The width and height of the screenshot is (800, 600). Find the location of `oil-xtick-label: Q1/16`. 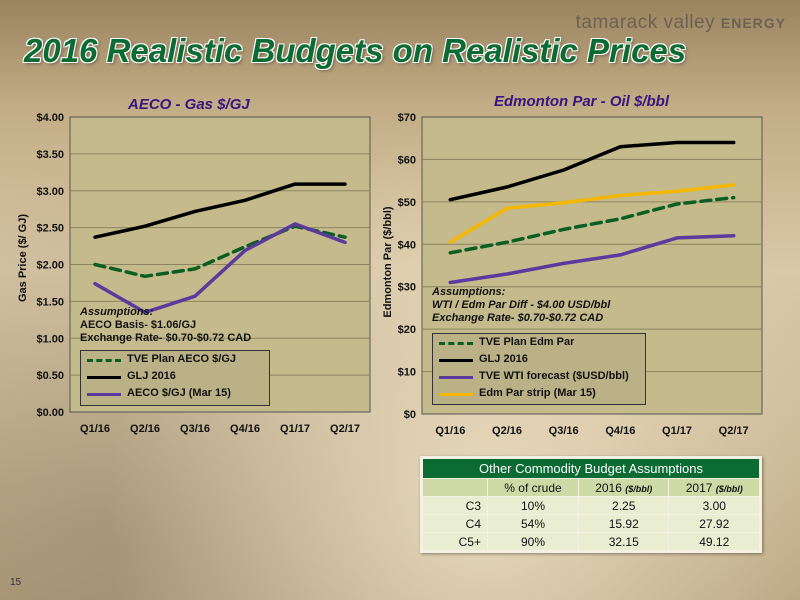

oil-xtick-label: Q1/16 is located at coordinates (450, 431).